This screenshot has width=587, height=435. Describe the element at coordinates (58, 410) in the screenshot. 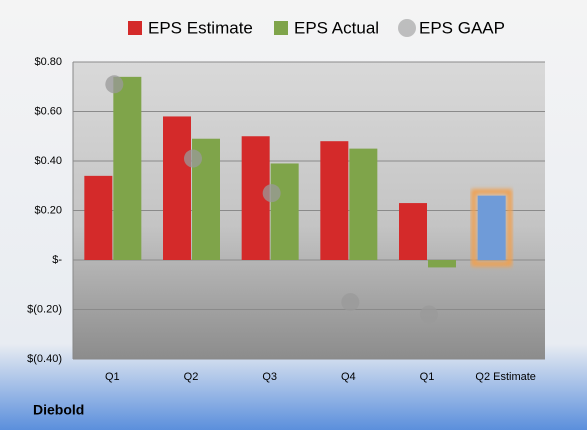

I see `footer: Diebold` at that location.